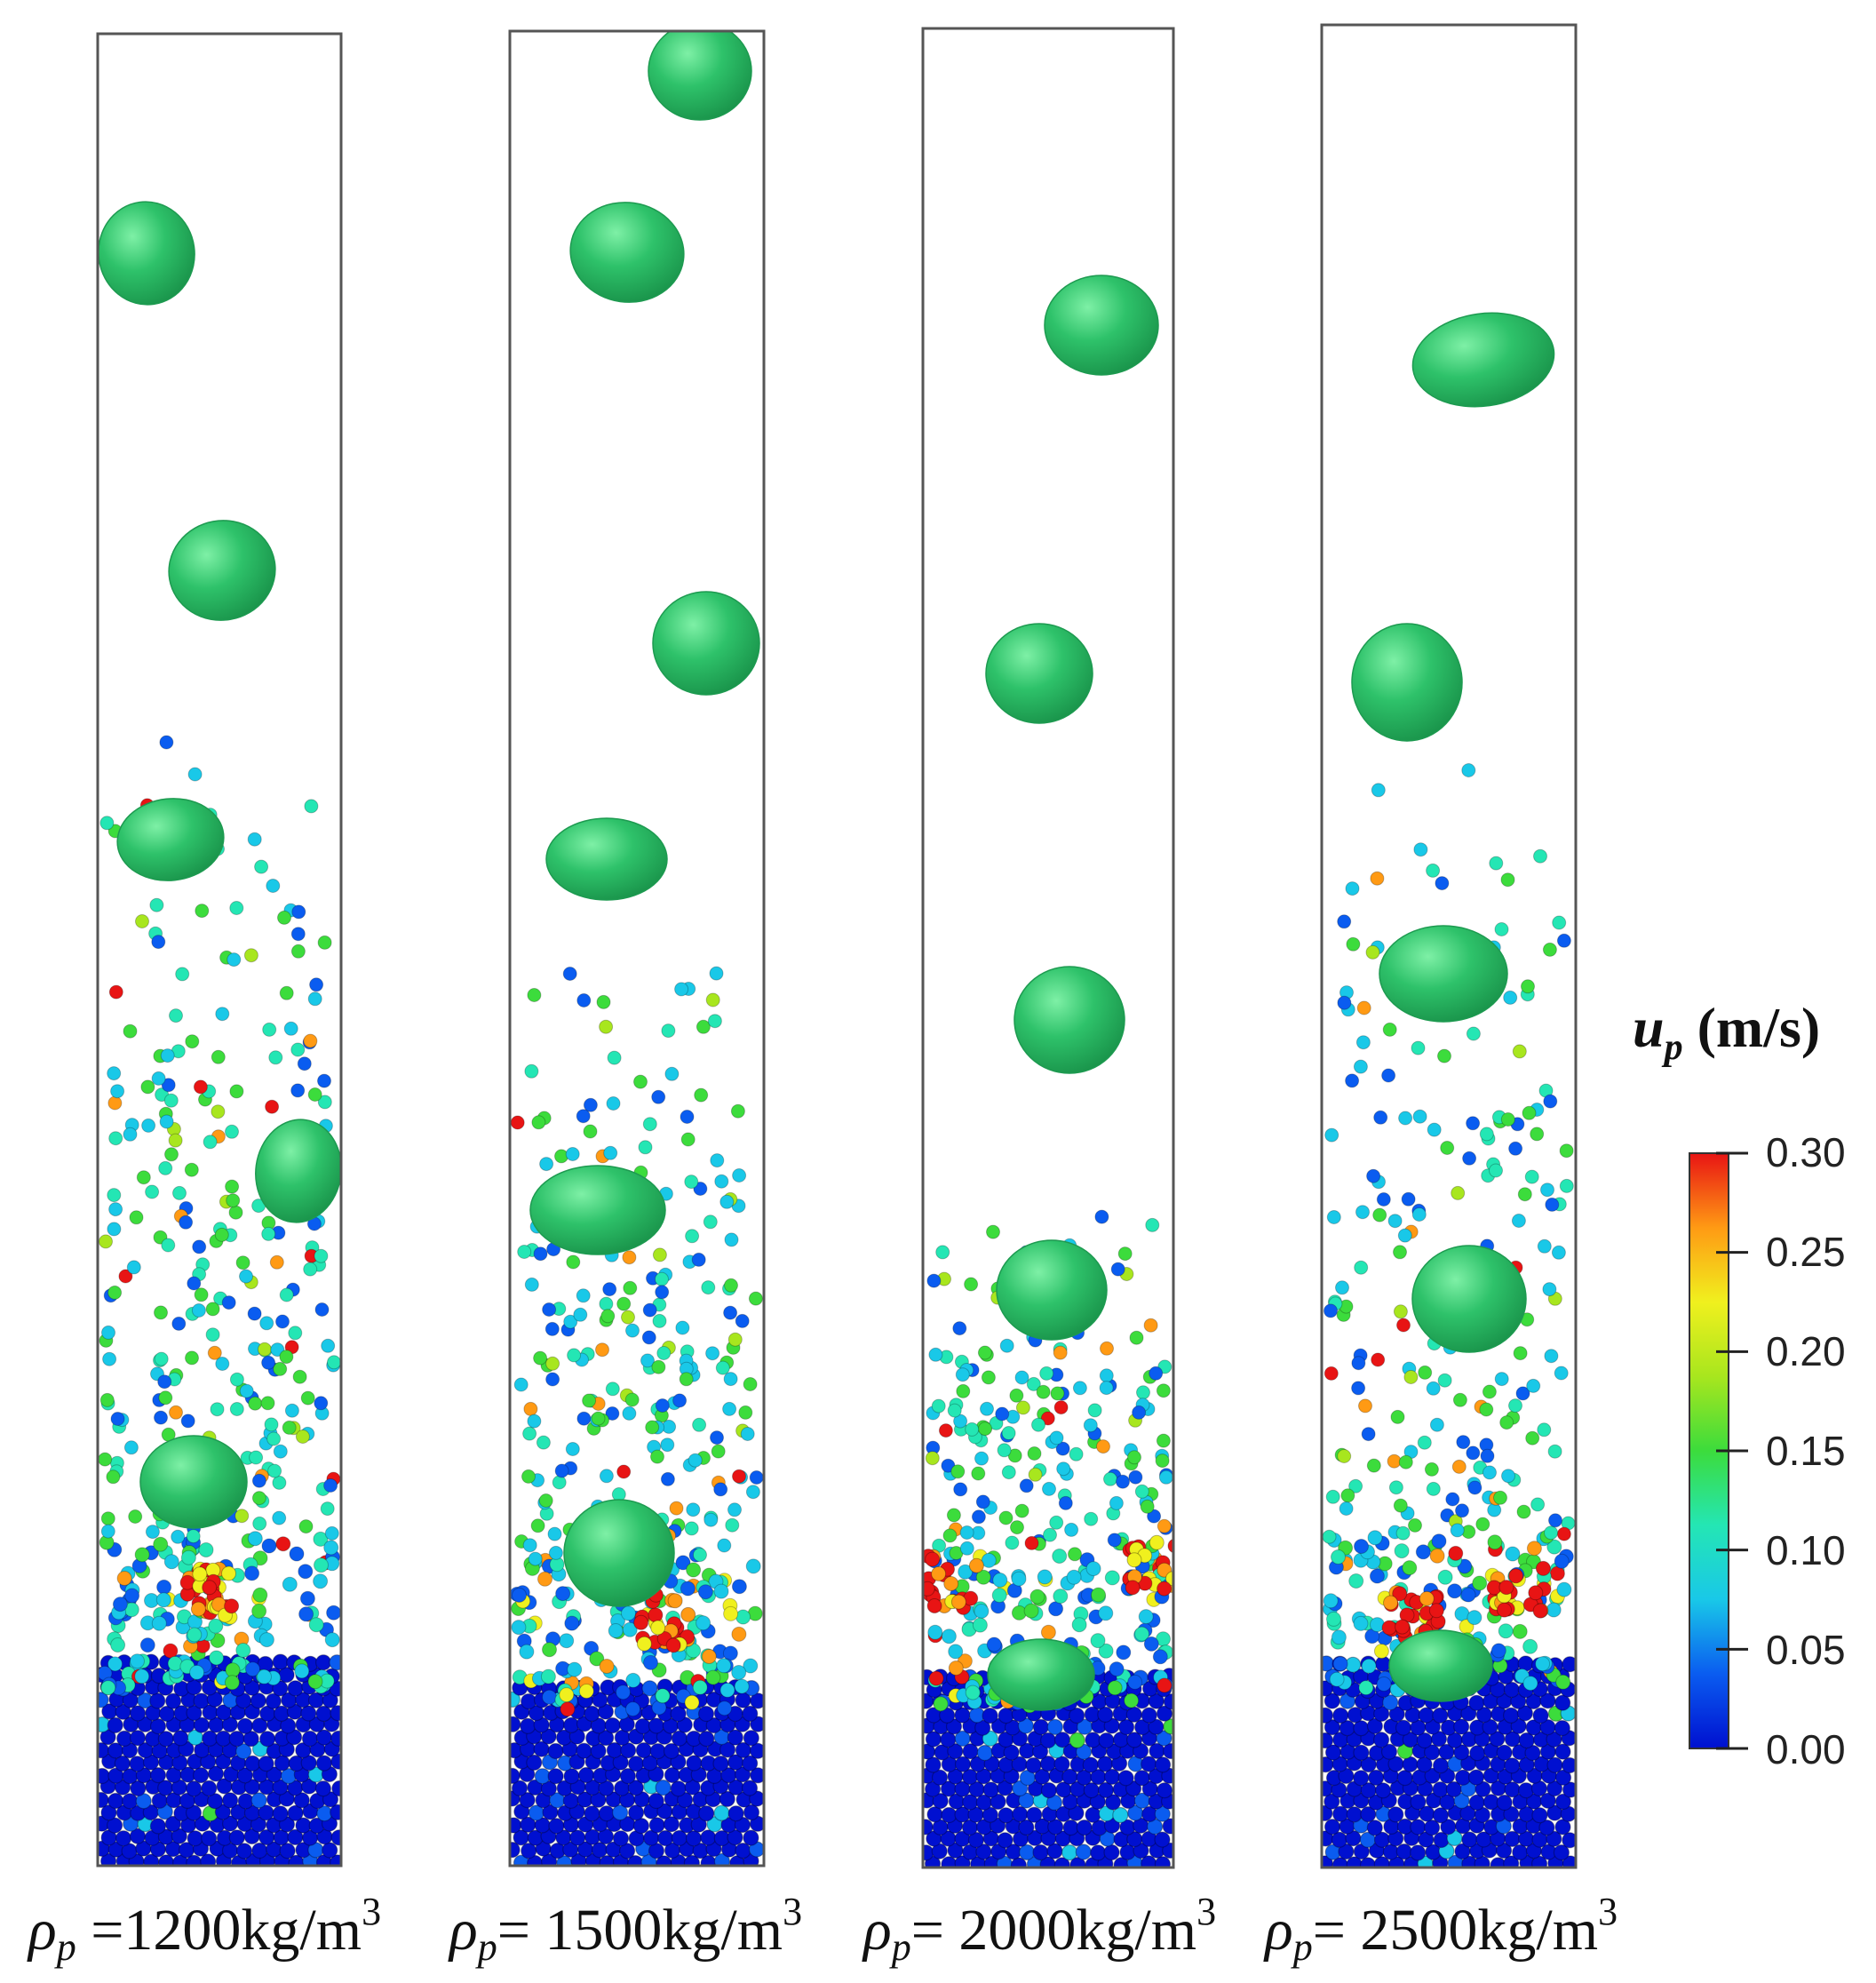  What do you see at coordinates (1806, 1550) in the screenshot?
I see `colorbar-tick-label: 0.10` at bounding box center [1806, 1550].